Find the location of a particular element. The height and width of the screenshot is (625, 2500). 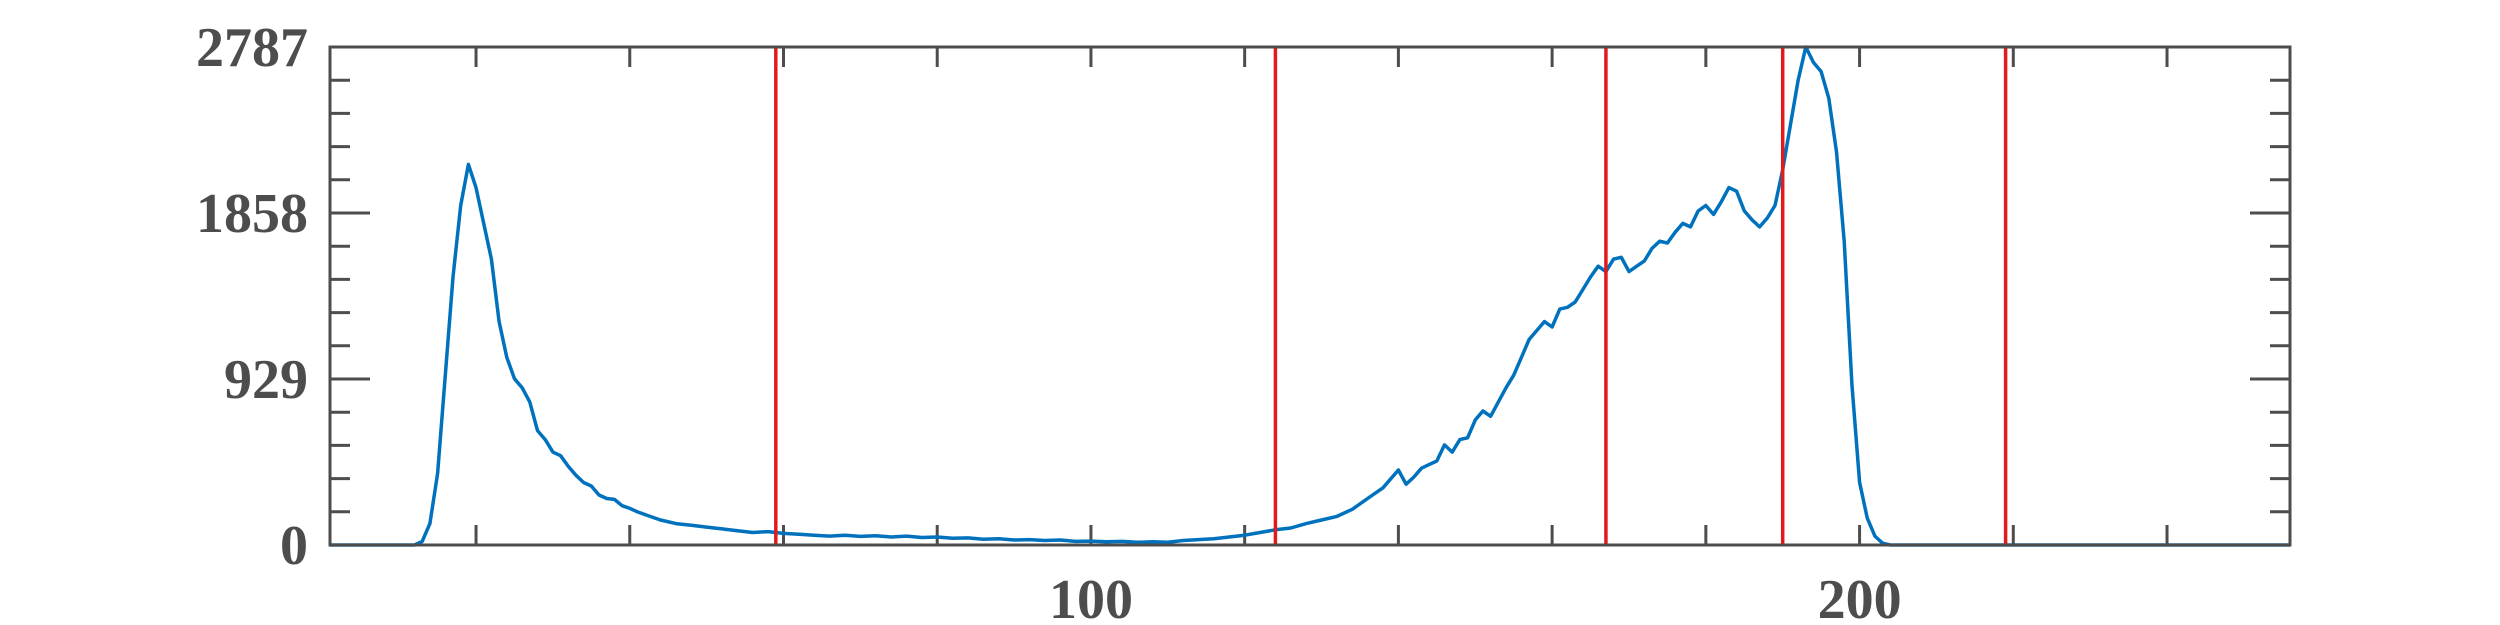

y-tick-label: 1858 is located at coordinates (252, 214).